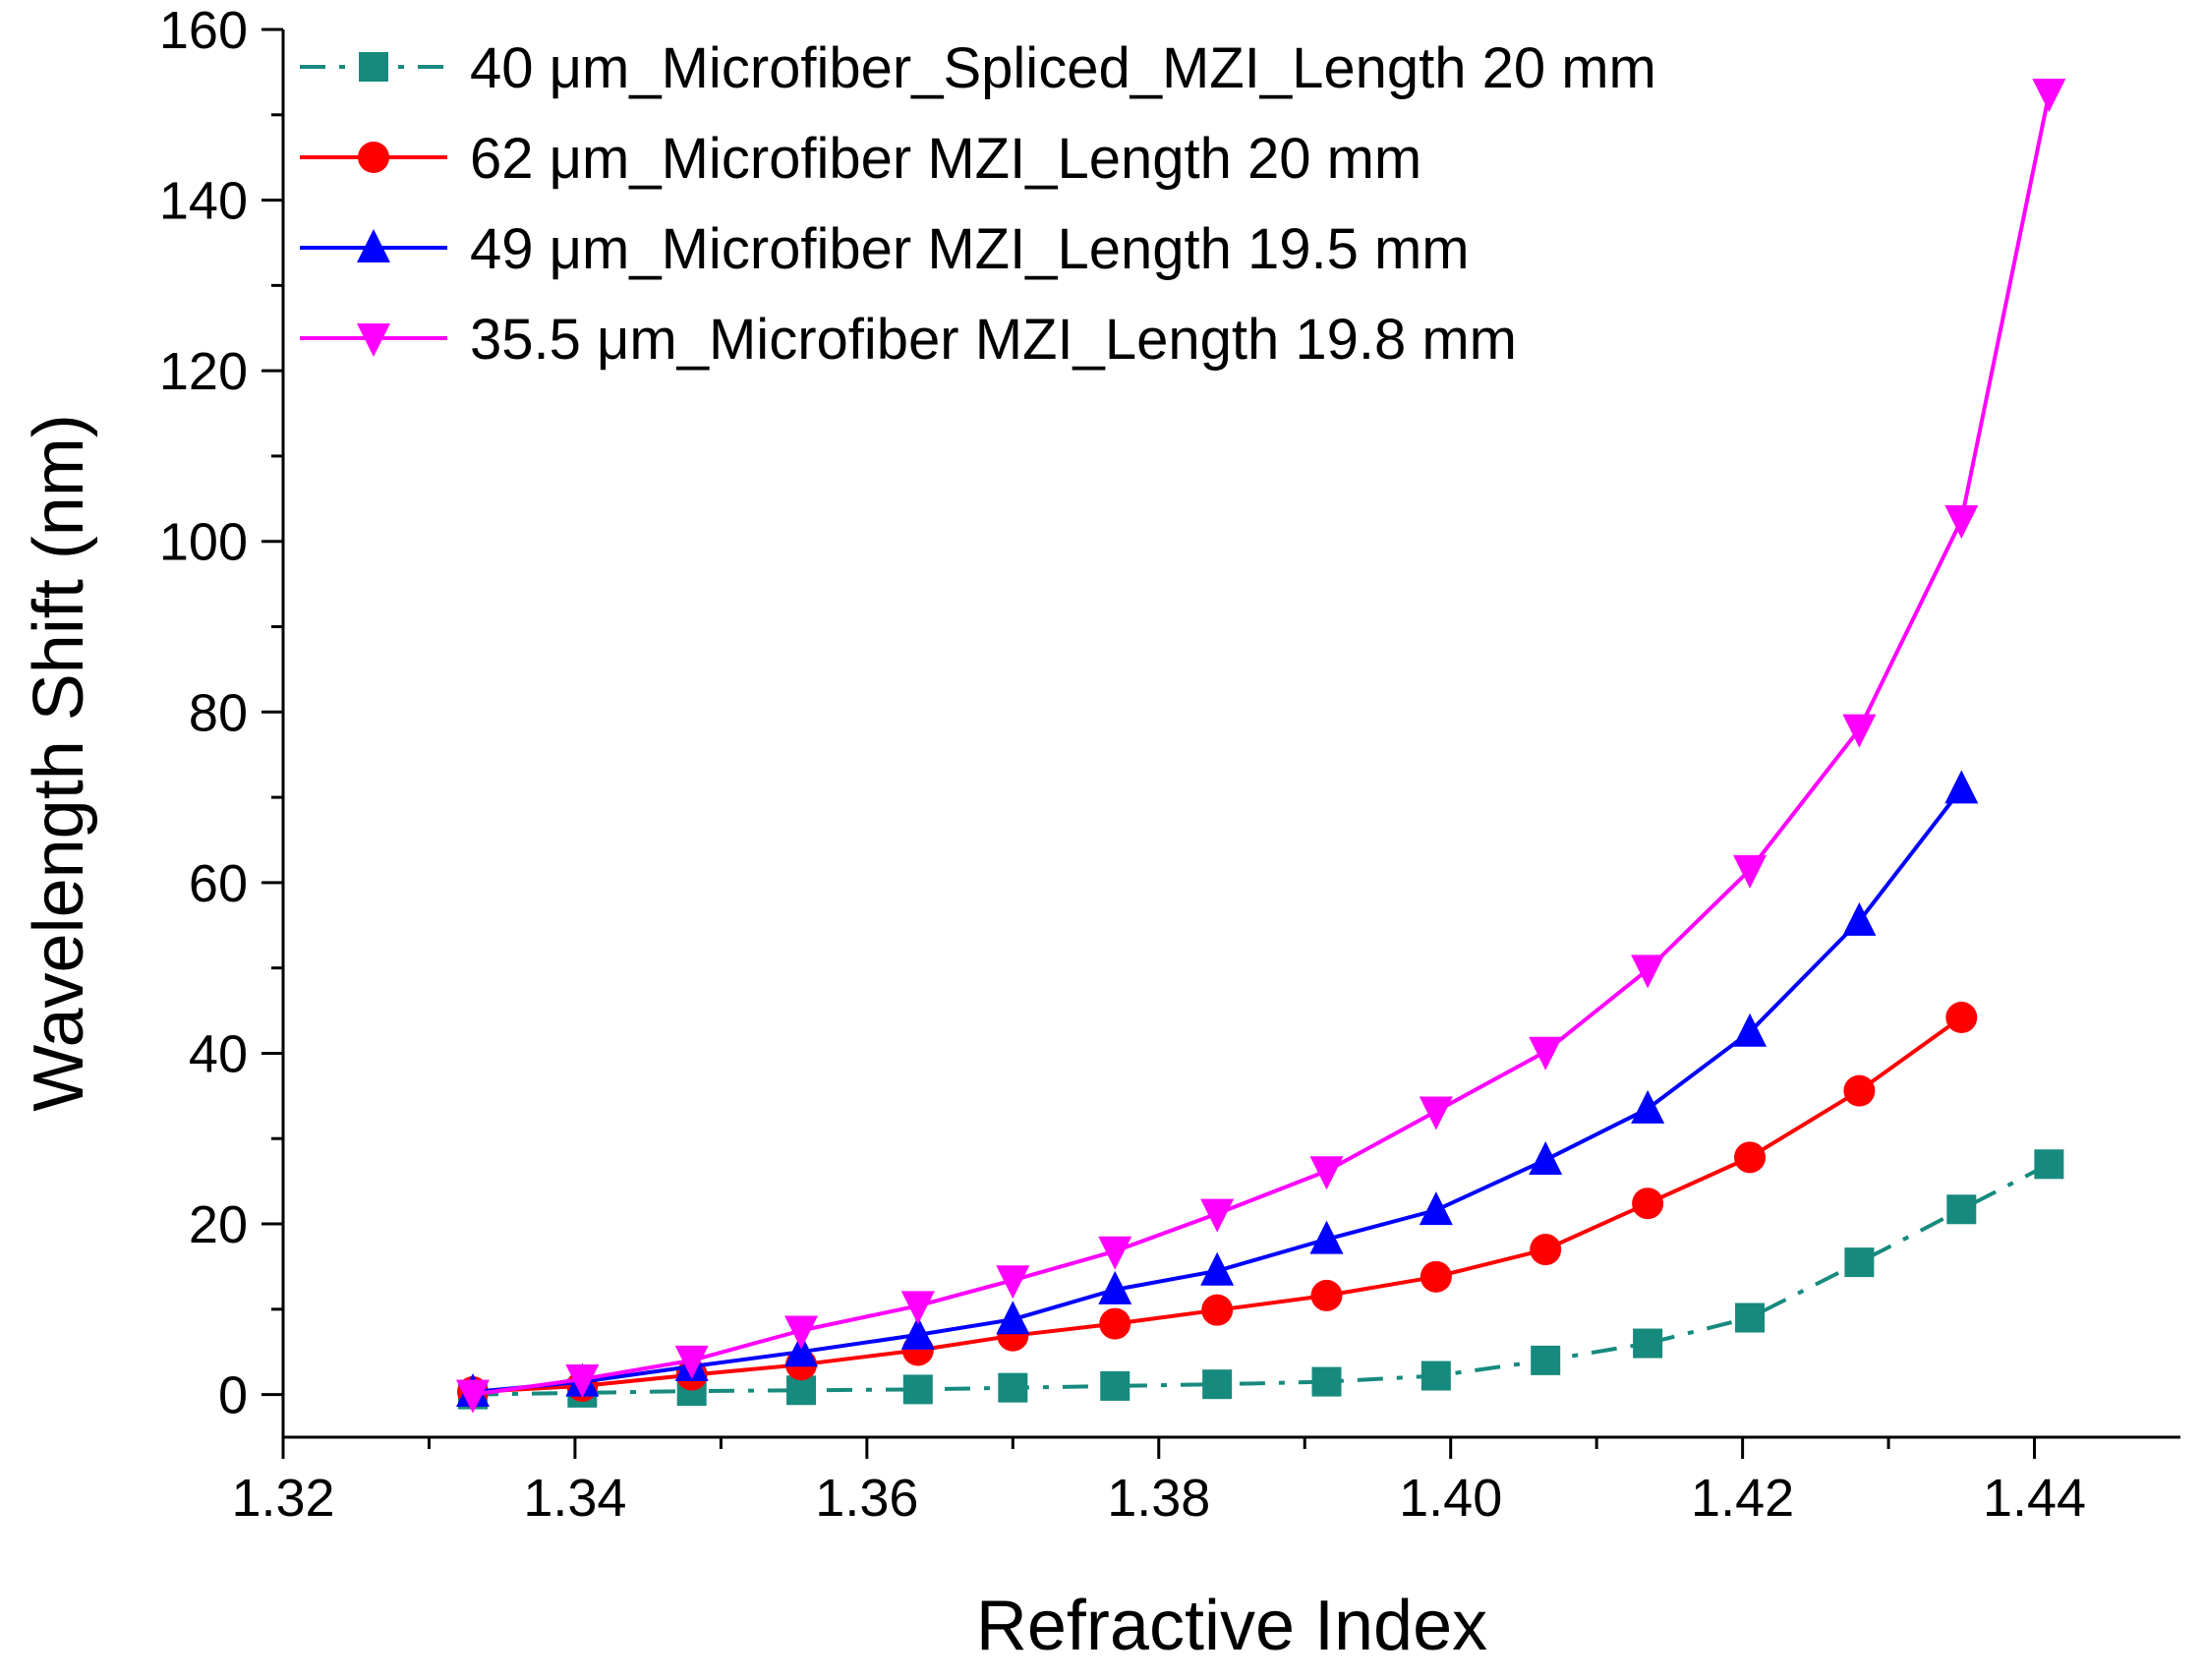  I want to click on x-axis-title: Refractive Index, so click(1231, 1626).